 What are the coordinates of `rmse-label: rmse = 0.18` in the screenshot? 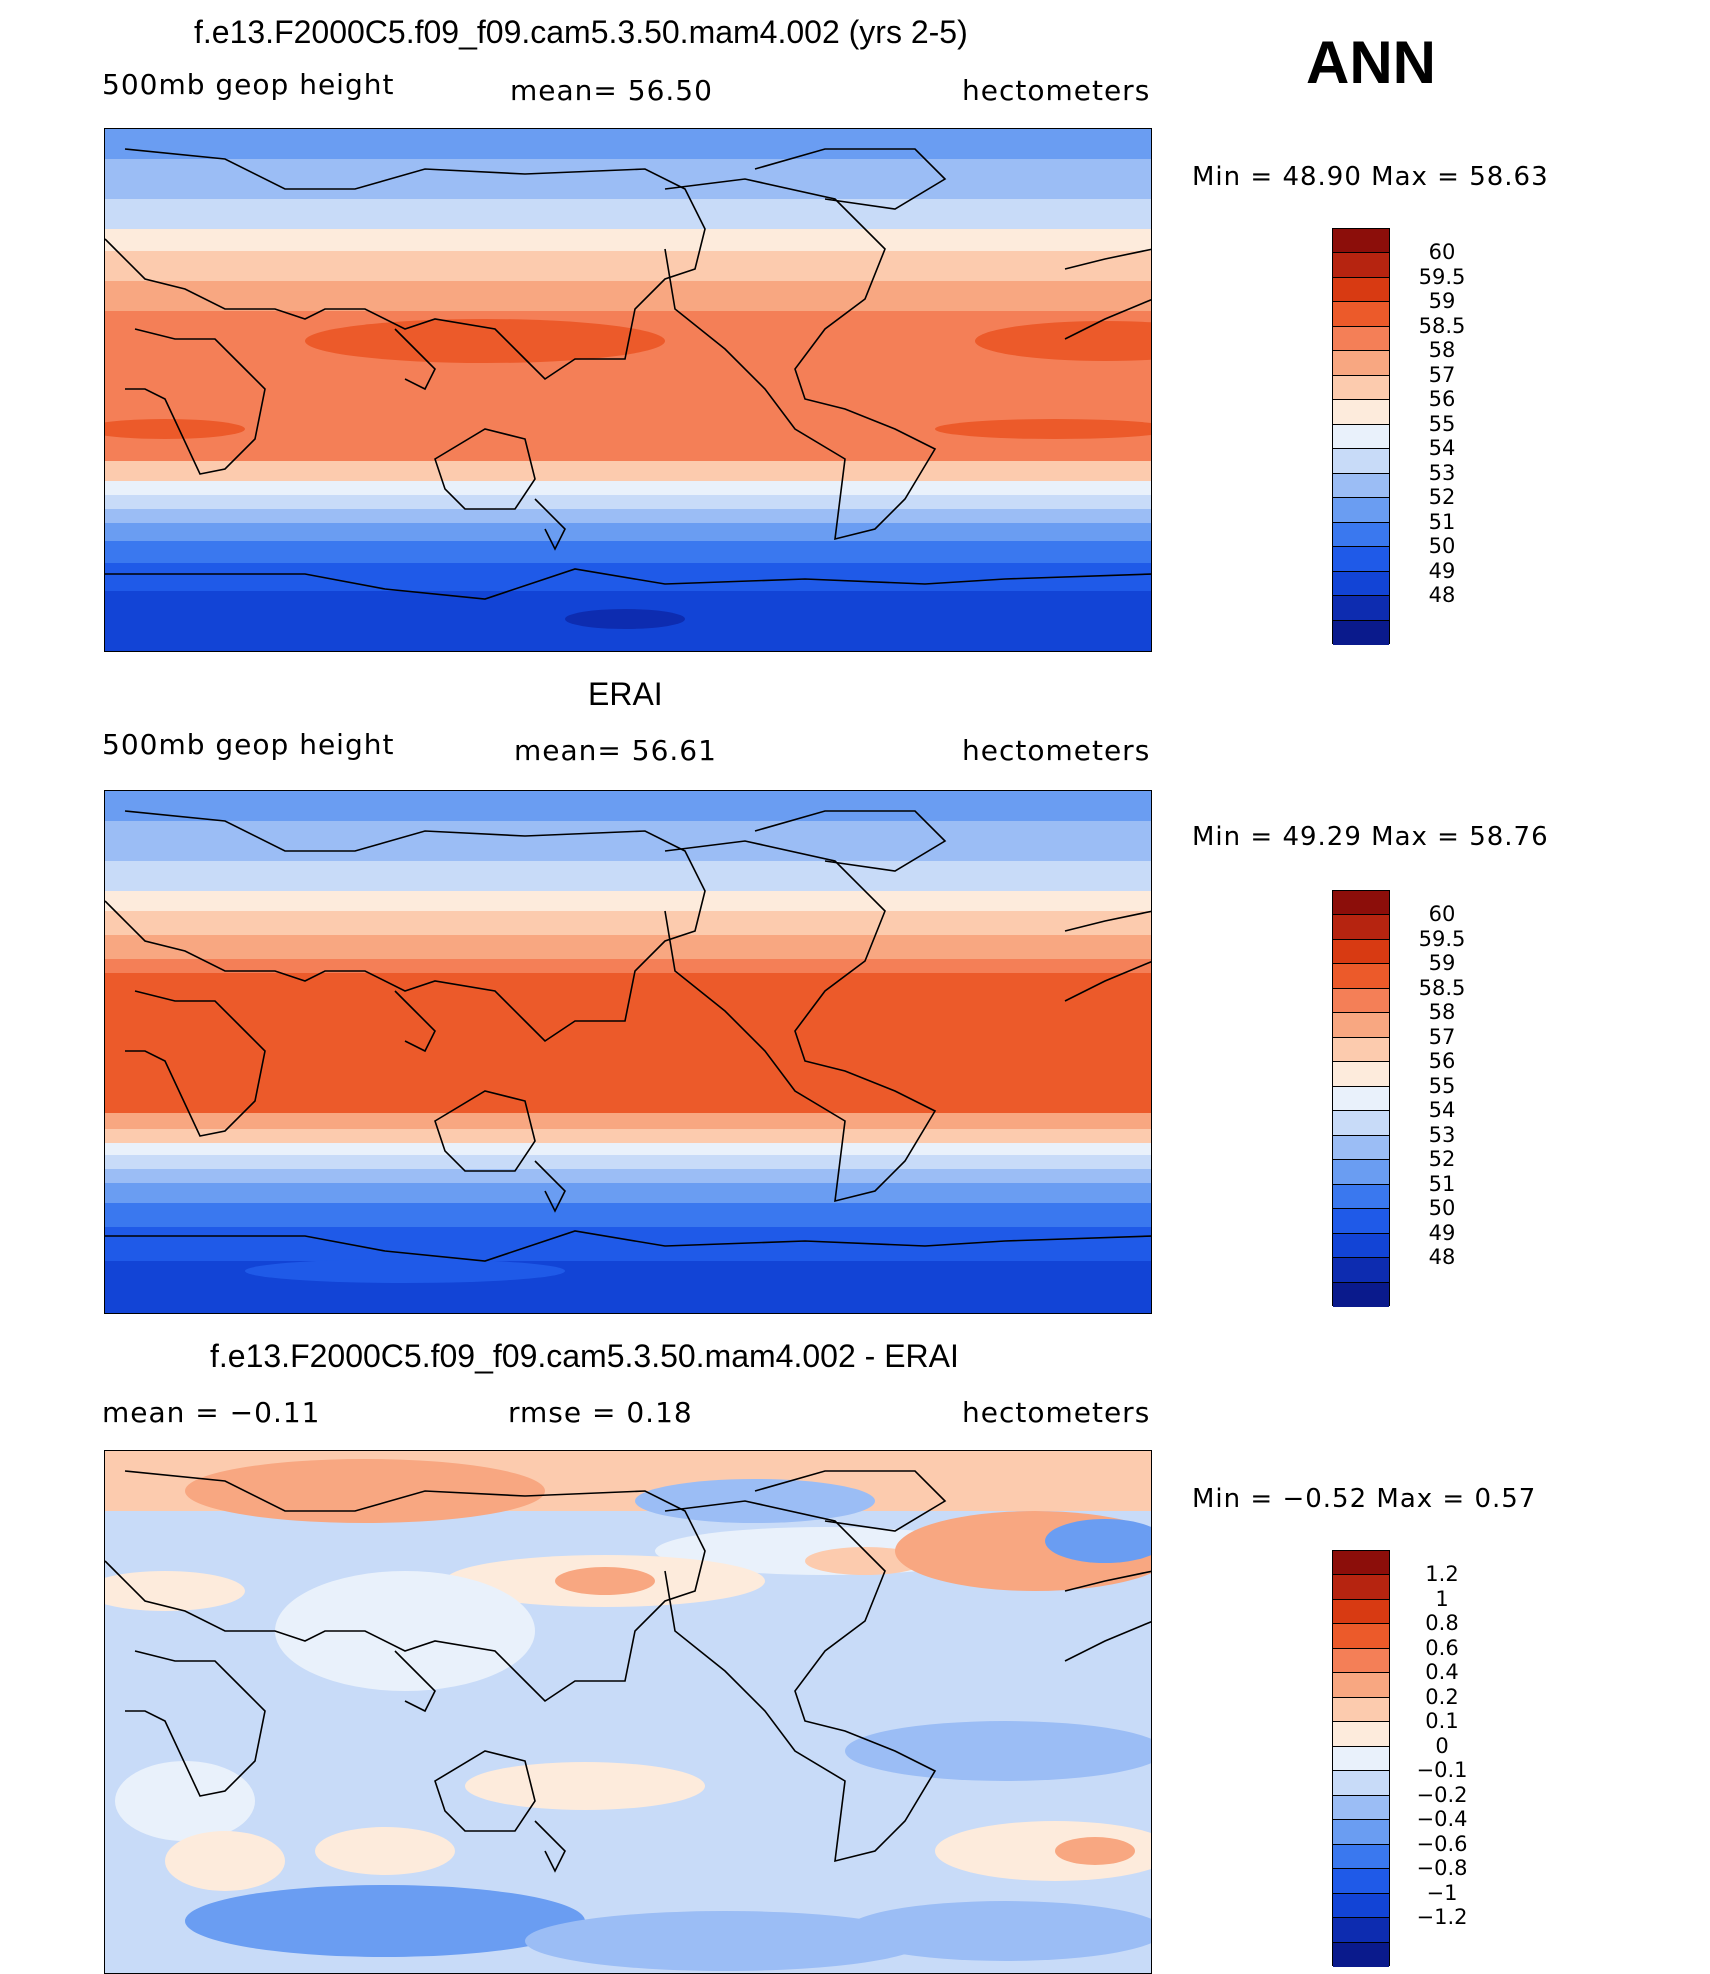 It's located at (600, 1412).